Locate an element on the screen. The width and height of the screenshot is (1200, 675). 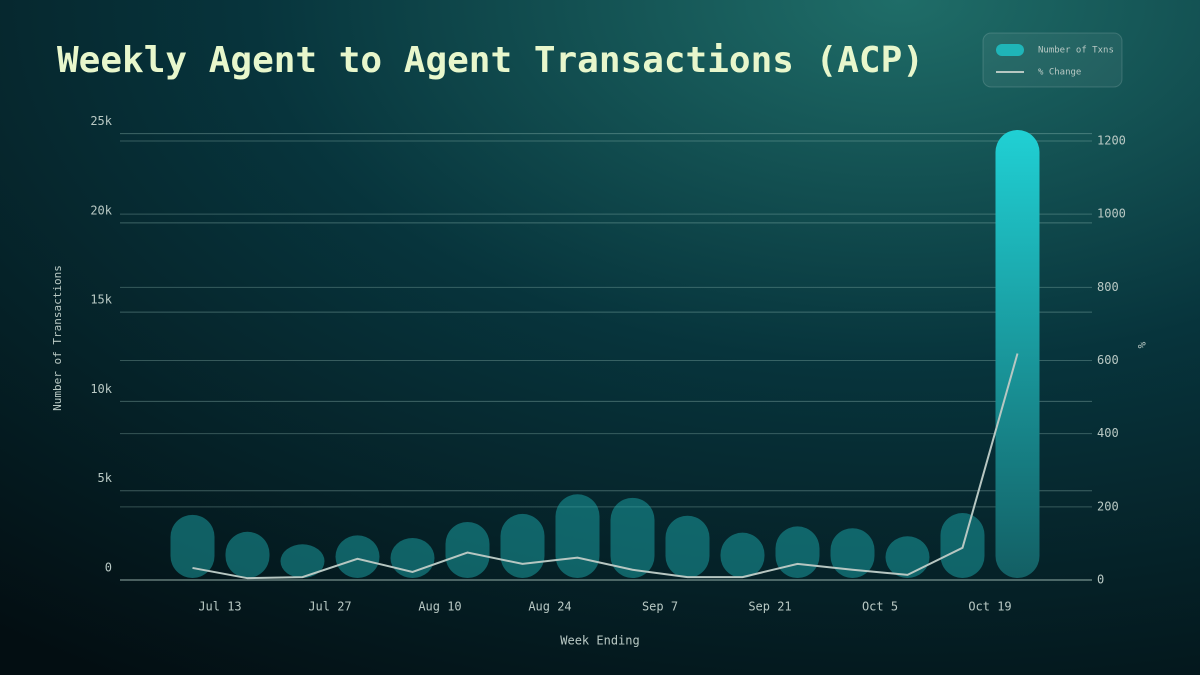
y-tick-label: 0 is located at coordinates (108, 568).